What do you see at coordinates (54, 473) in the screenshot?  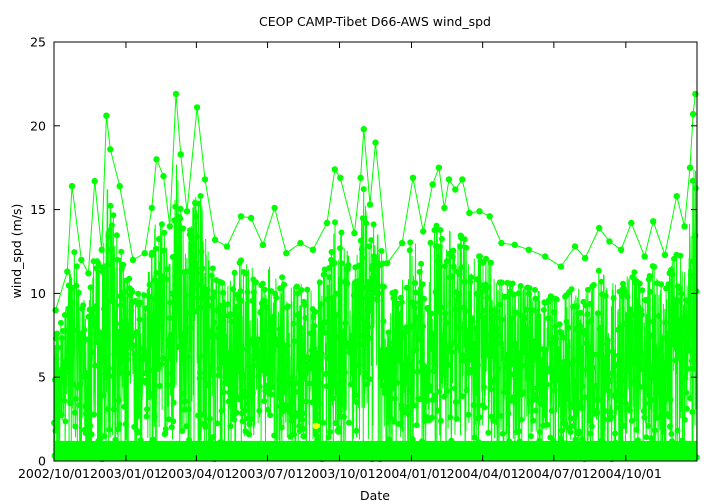 I see `x-tick-label: 2002/10/01` at bounding box center [54, 473].